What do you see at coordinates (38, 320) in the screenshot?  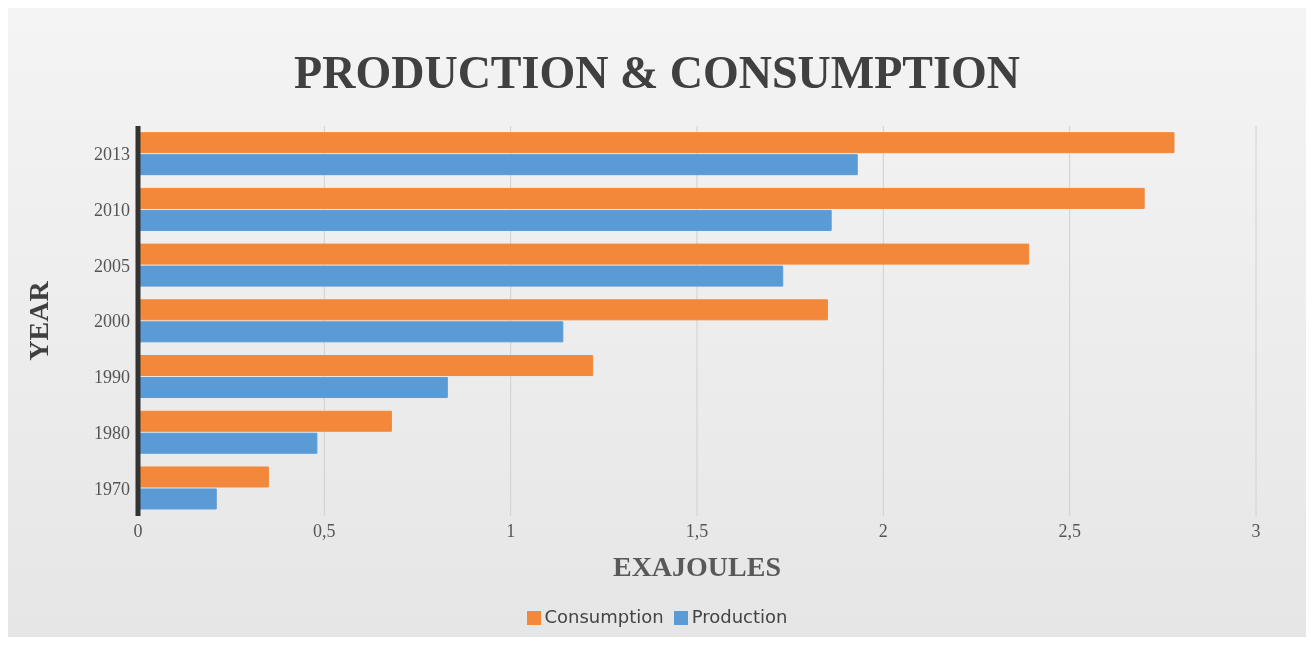 I see `y-axis-title: YEAR` at bounding box center [38, 320].